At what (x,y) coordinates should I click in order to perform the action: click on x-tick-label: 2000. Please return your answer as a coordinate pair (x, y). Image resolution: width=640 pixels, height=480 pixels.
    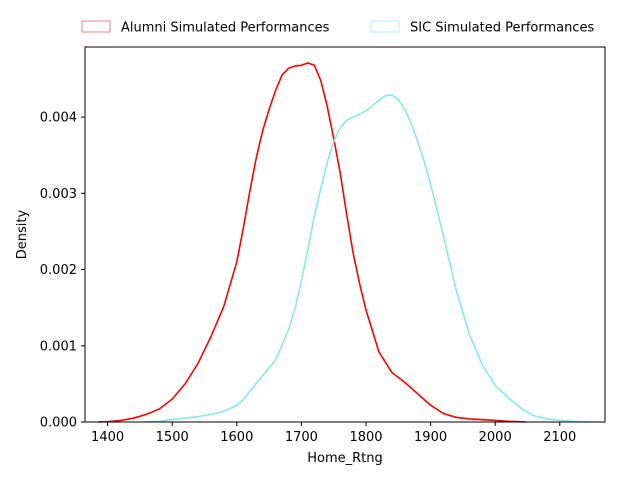
    Looking at the image, I should click on (495, 437).